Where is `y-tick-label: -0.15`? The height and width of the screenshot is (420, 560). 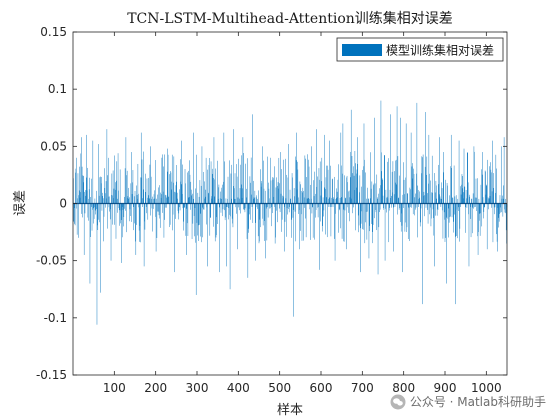 y-tick-label: -0.15 is located at coordinates (51, 375).